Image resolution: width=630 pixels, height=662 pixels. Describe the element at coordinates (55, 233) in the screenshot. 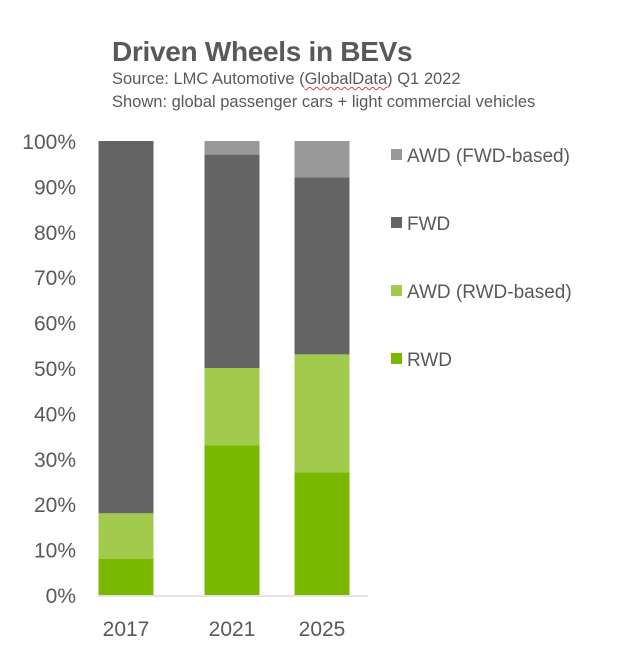

I see `y-tick-label: 80%` at that location.